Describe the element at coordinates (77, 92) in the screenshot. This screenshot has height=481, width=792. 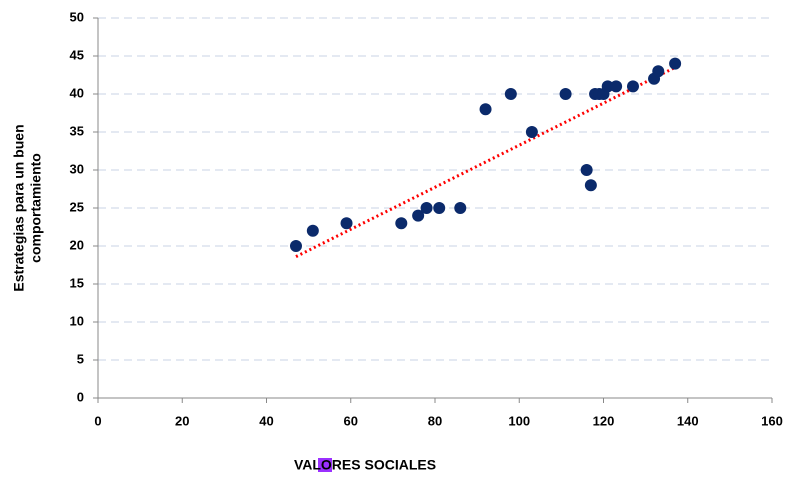
I see `y-tick-label: 40` at that location.